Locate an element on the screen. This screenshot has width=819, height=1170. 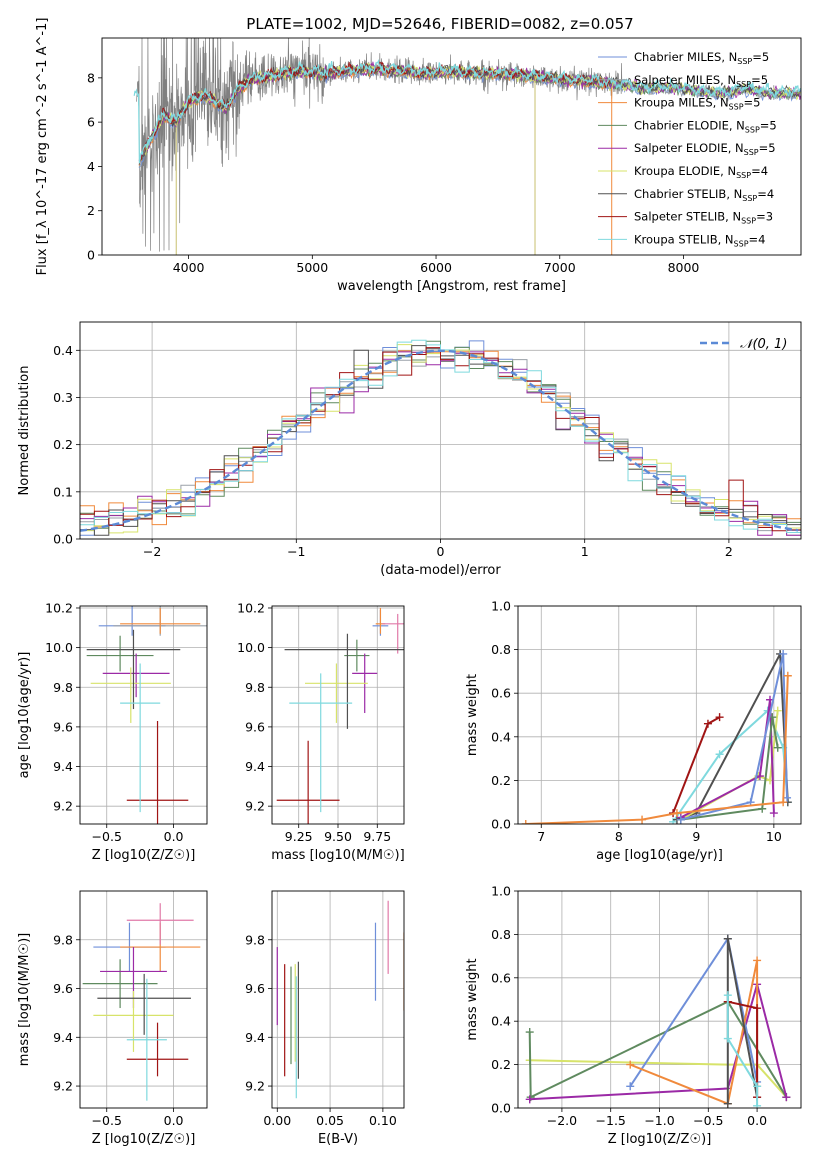
legend-label-base: Kroupa ELODIE, N is located at coordinates (685, 171).